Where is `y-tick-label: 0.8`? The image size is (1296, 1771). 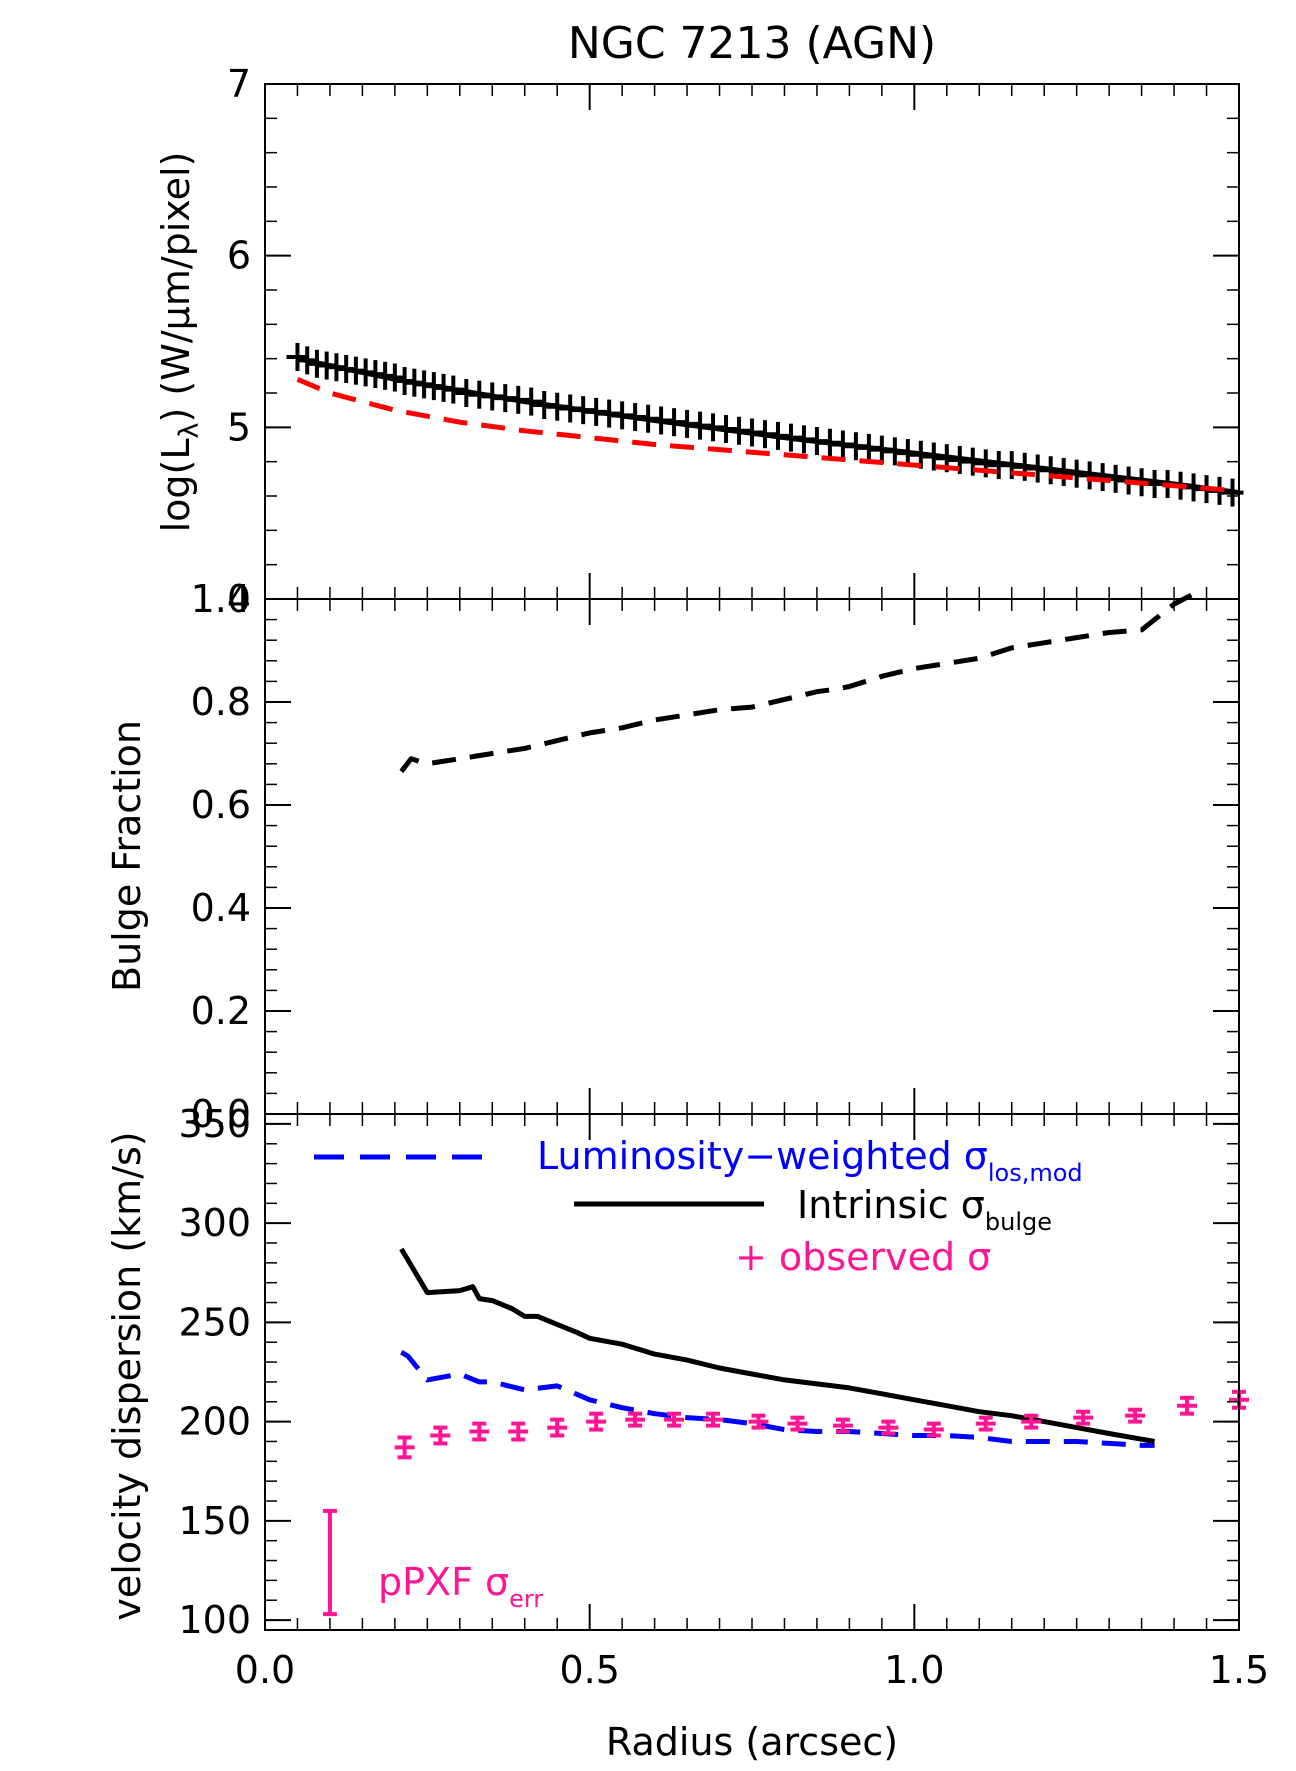
y-tick-label: 0.8 is located at coordinates (221, 702).